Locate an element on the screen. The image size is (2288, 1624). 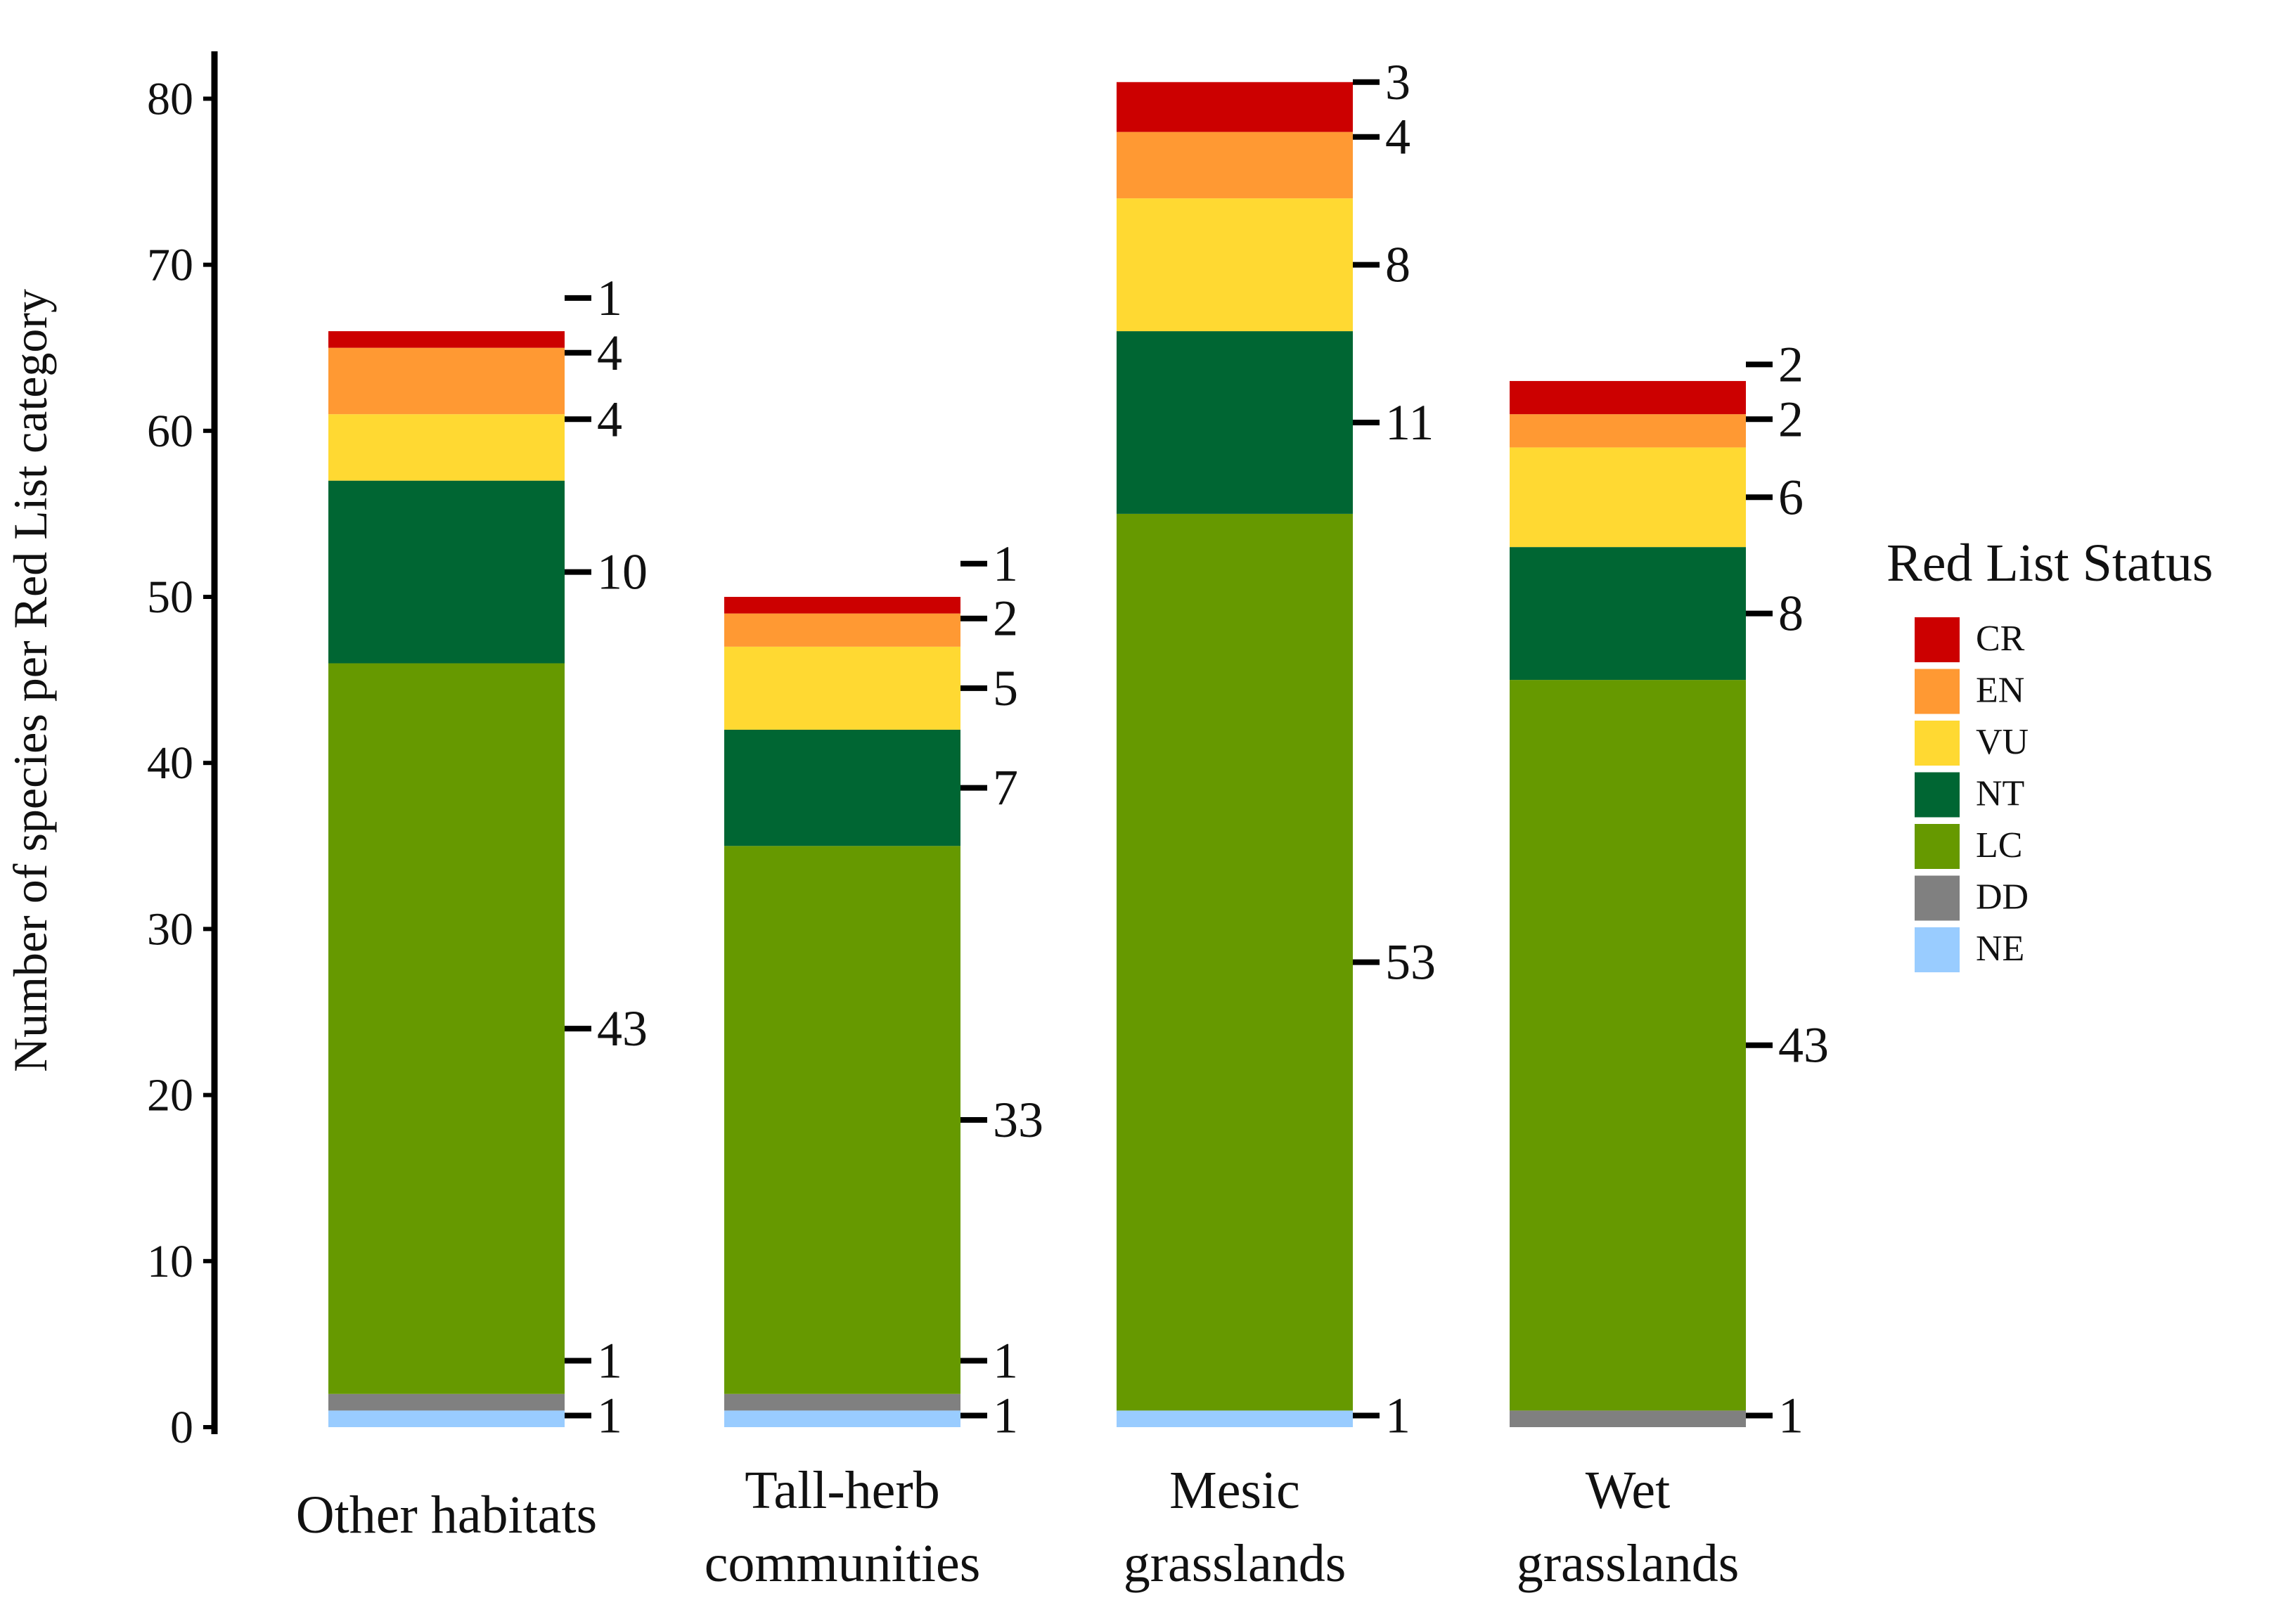
y-axis-title: Number of species per Red List category is located at coordinates (31, 680).